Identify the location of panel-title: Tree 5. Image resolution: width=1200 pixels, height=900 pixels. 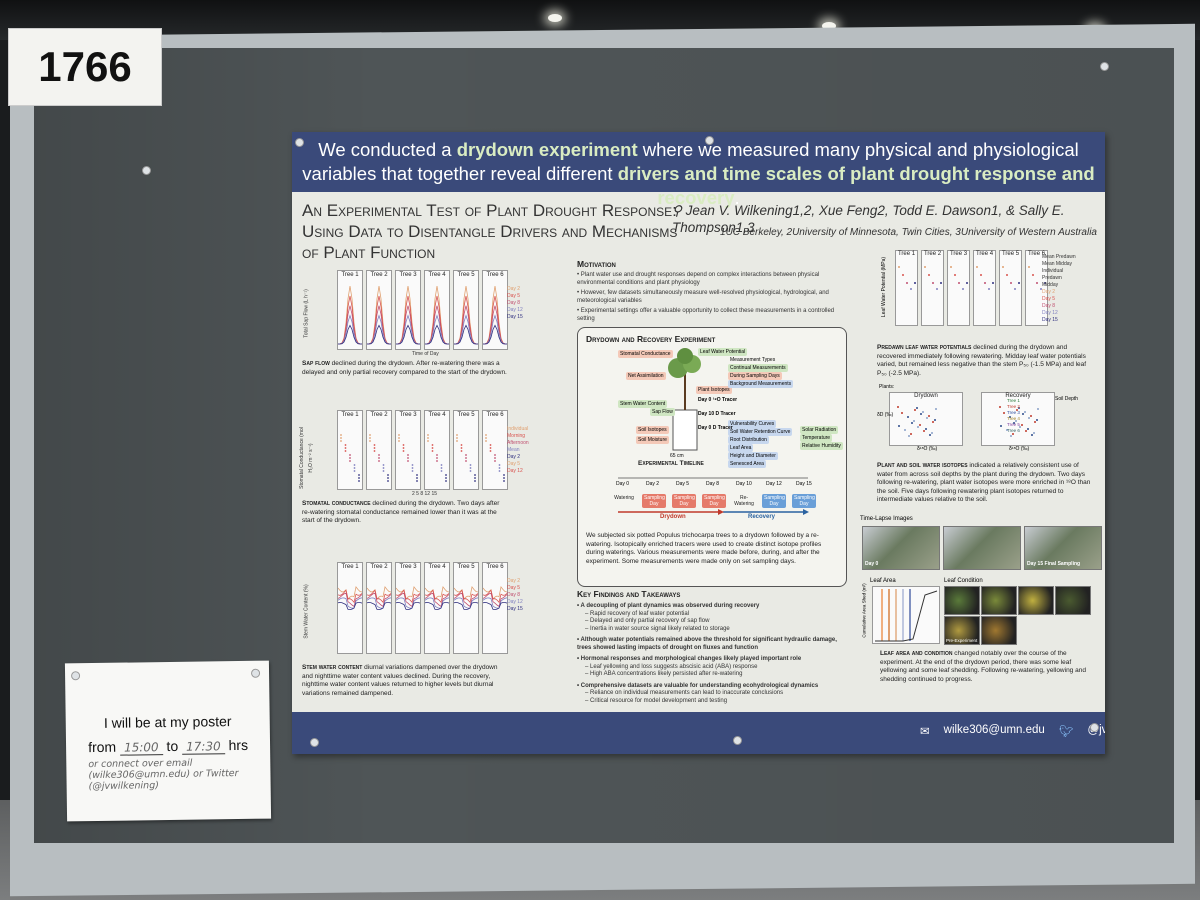
(466, 275).